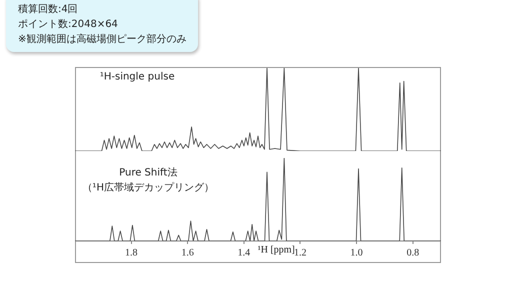 This screenshot has height=286, width=509. Describe the element at coordinates (137, 77) in the screenshot. I see `text: ¹H-single pulse` at that location.